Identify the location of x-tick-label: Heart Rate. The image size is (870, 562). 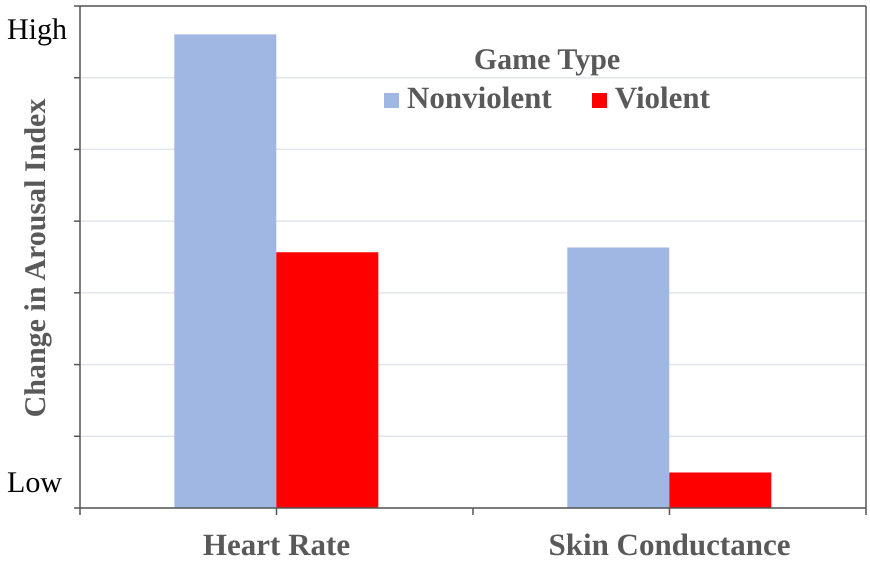
(276, 544).